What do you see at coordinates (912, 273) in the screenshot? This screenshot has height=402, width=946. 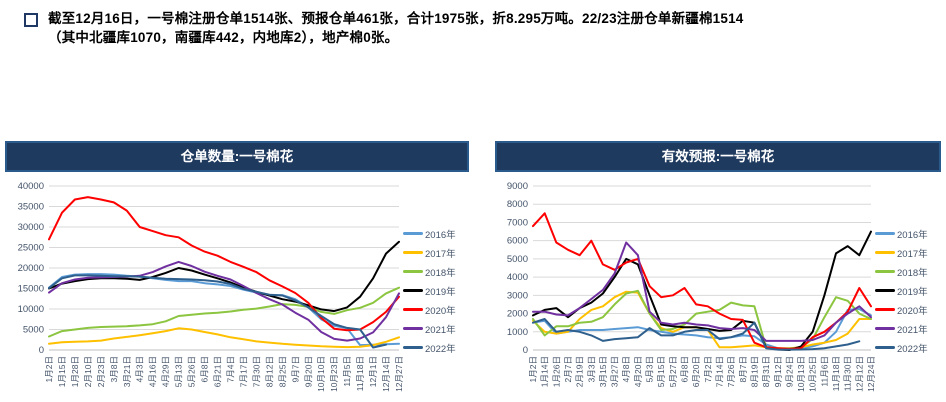 I see `legend-label: 2018年` at bounding box center [912, 273].